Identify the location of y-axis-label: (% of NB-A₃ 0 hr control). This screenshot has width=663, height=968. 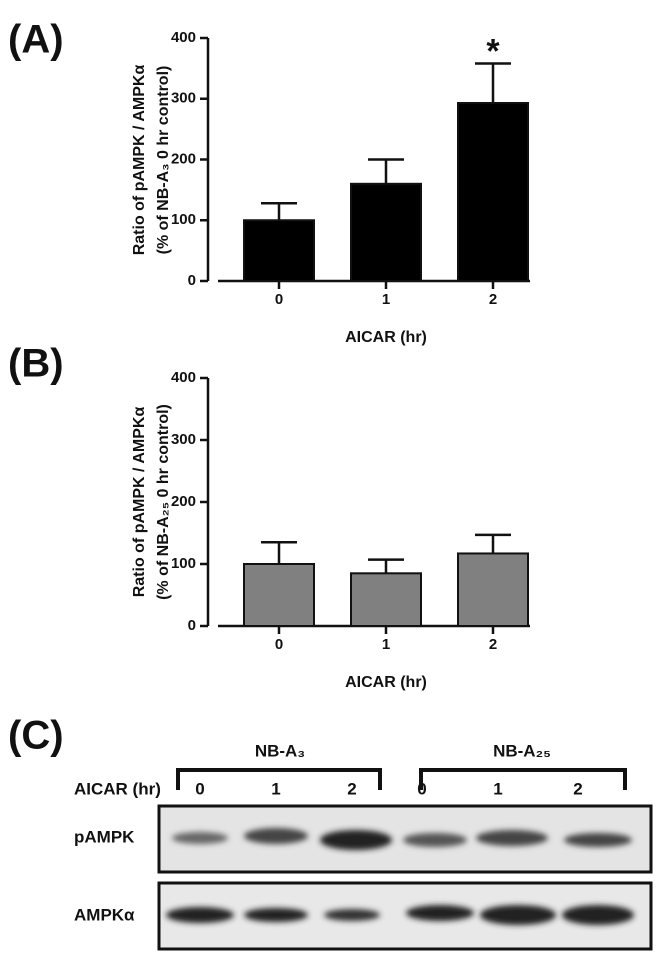
(163, 160).